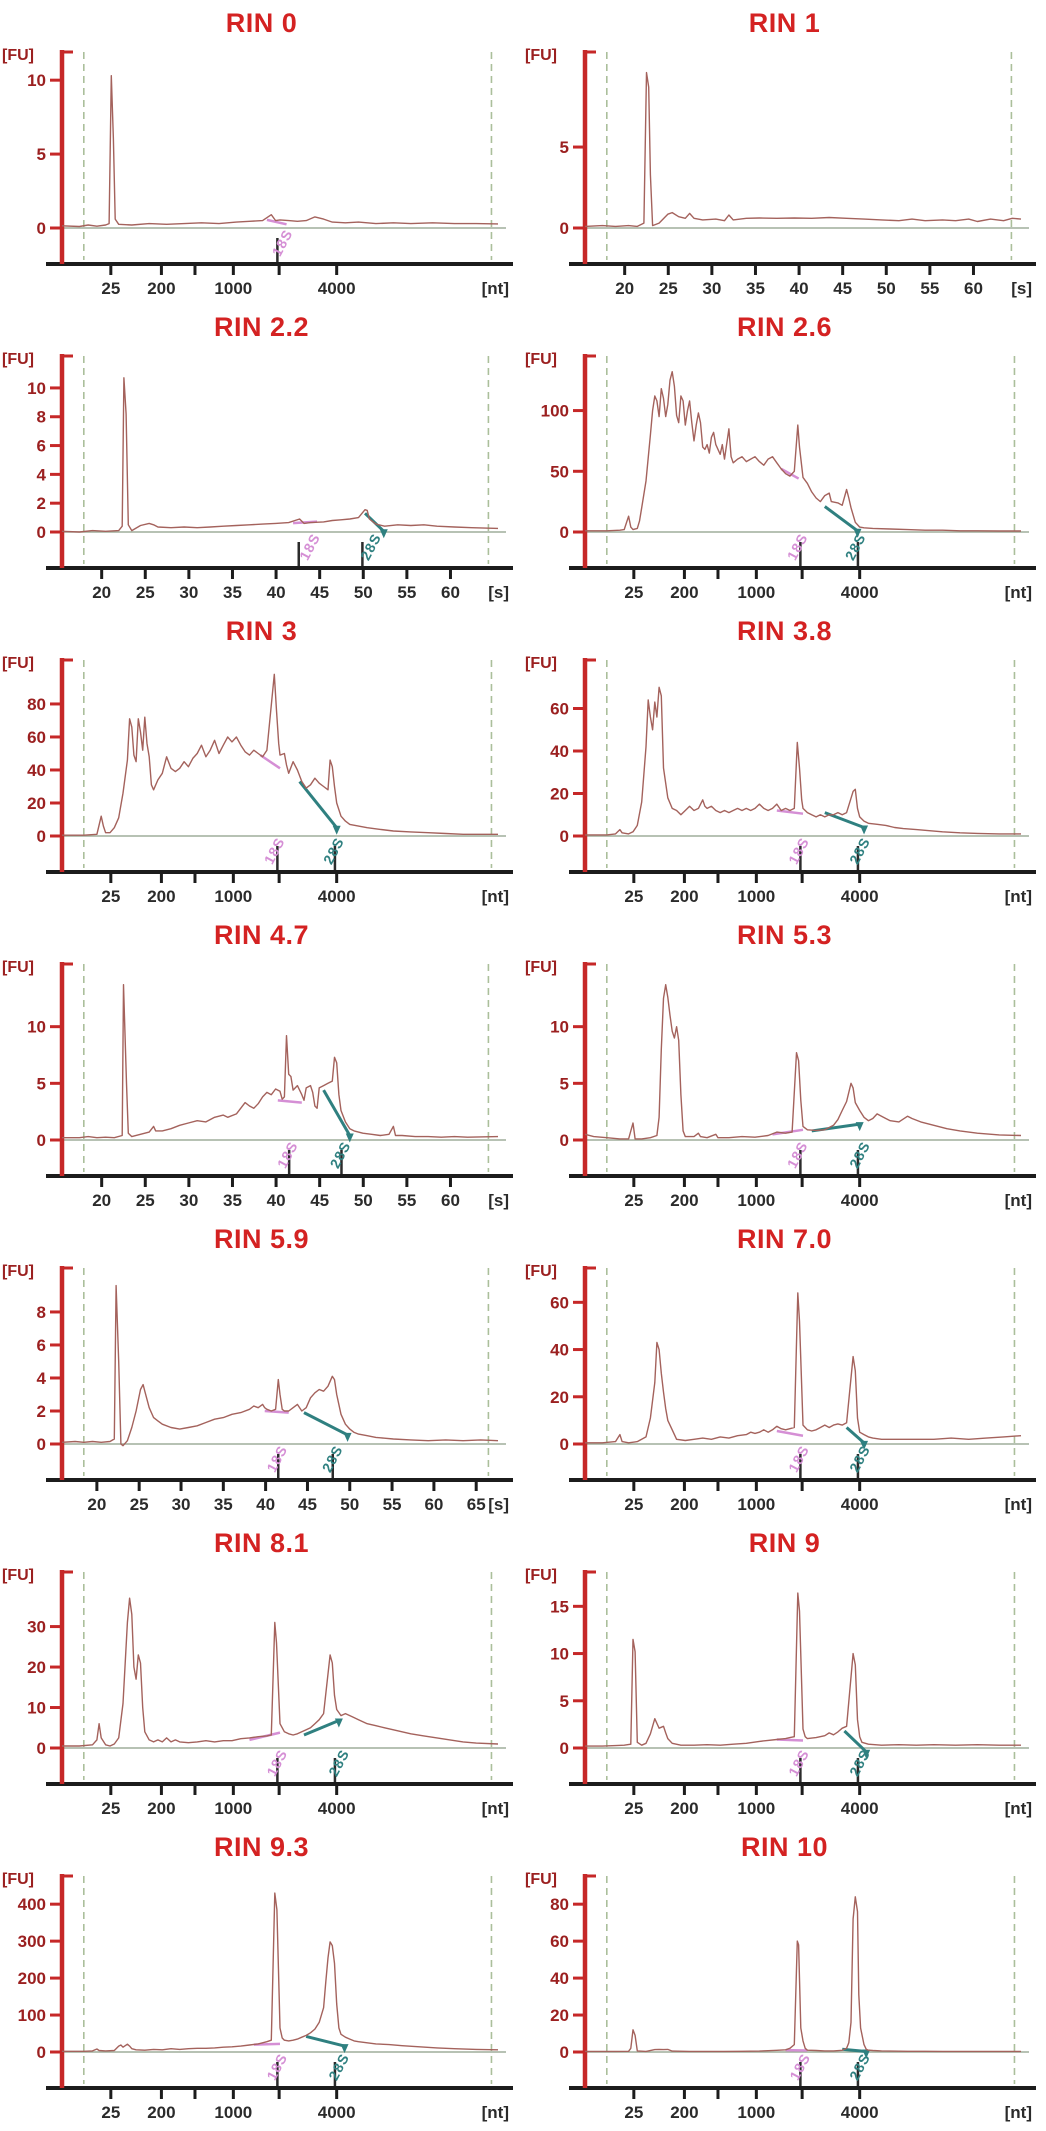  I want to click on y-tick-label: 8, so click(41, 1312).